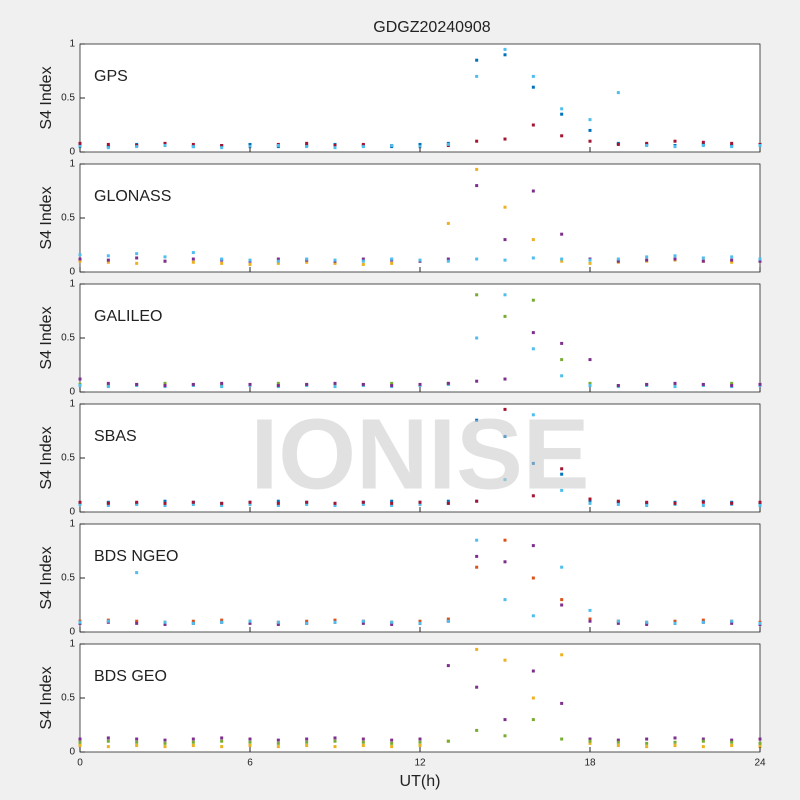  What do you see at coordinates (420, 781) in the screenshot?
I see `x-axis-label: UT(h)` at bounding box center [420, 781].